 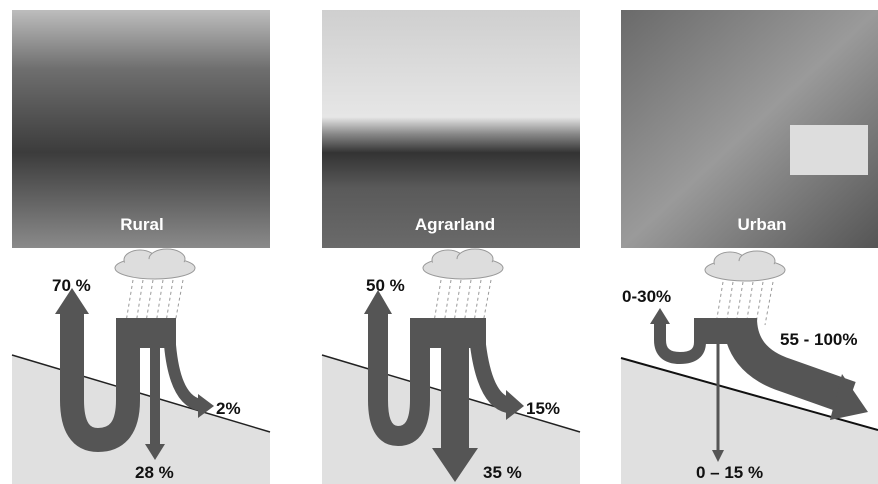 What do you see at coordinates (455, 224) in the screenshot?
I see `panel-title: Agrarland` at bounding box center [455, 224].